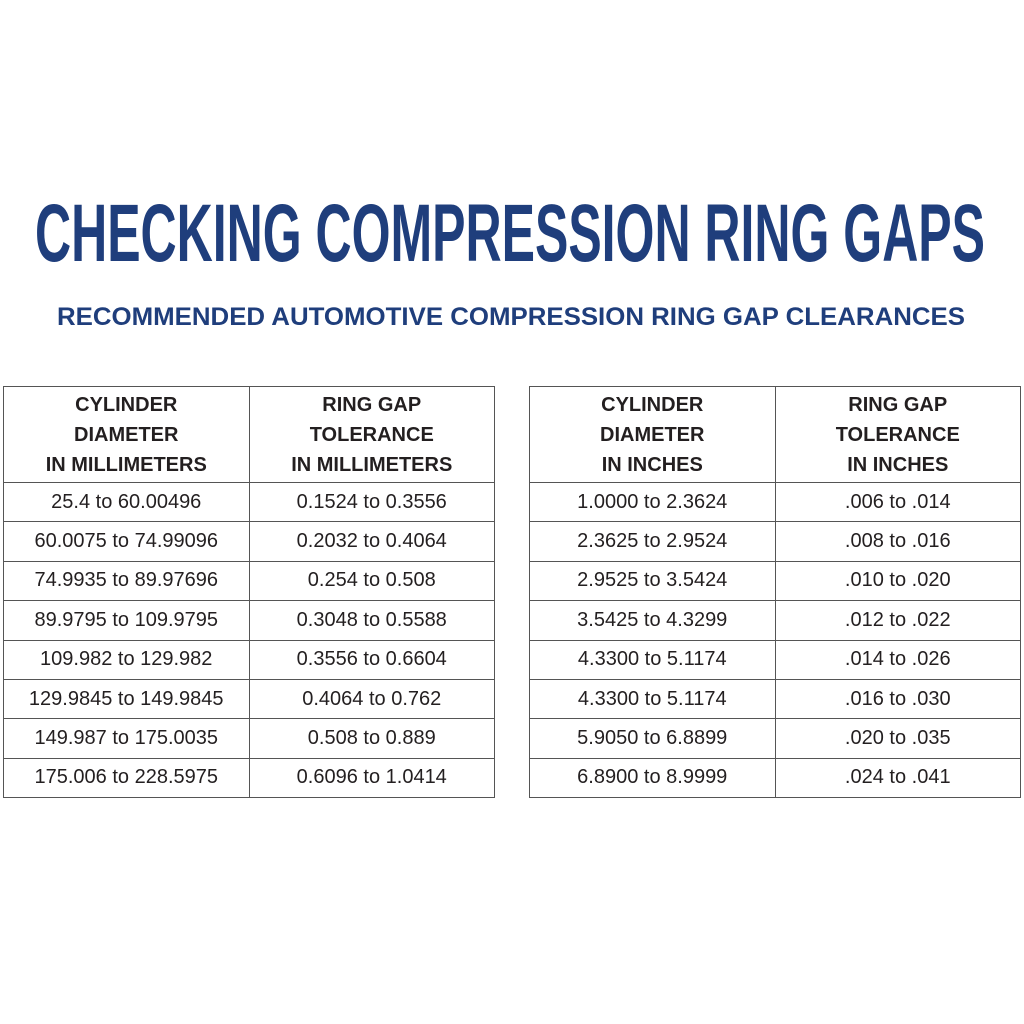 Image resolution: width=1024 pixels, height=1024 pixels. I want to click on ring-gap-tolerance-cell: 0.254 to 0.508, so click(371, 581).